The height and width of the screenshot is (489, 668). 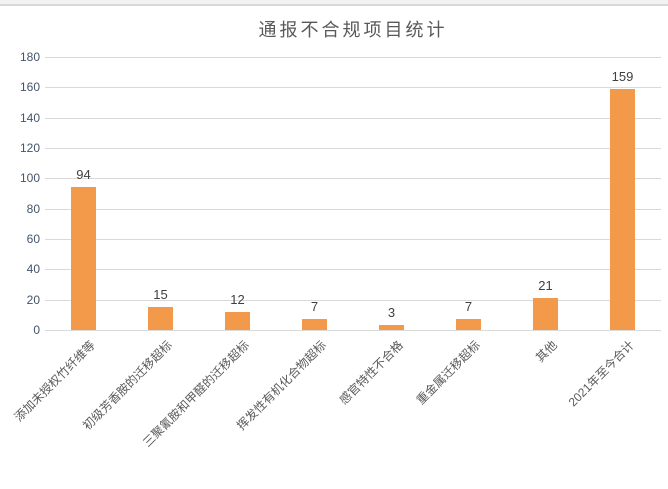 What do you see at coordinates (29, 148) in the screenshot?
I see `y-tick-label: 120` at bounding box center [29, 148].